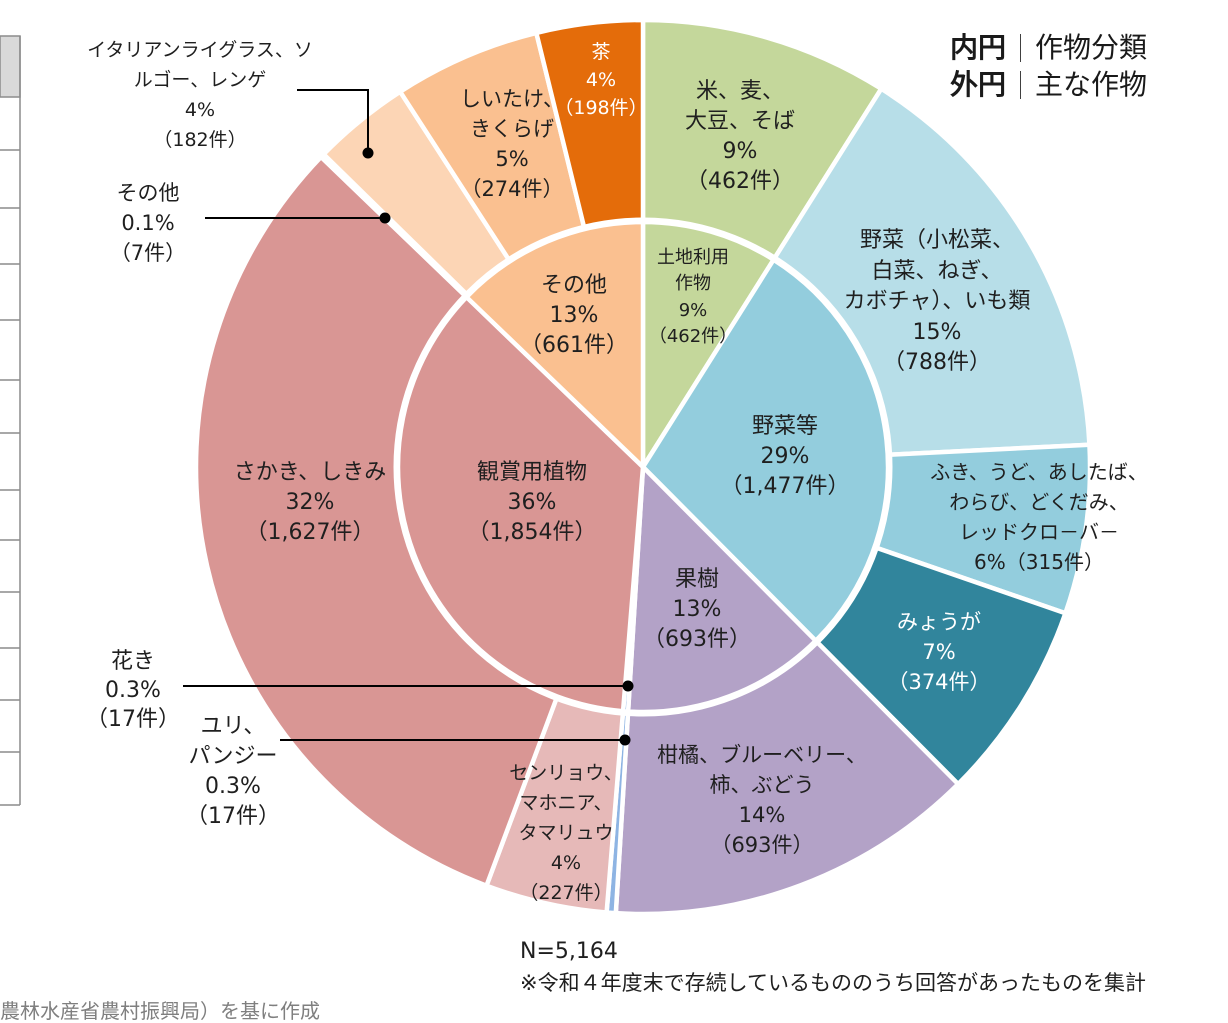  What do you see at coordinates (310, 532) in the screenshot?
I see `slice-count: （1,627件）` at bounding box center [310, 532].